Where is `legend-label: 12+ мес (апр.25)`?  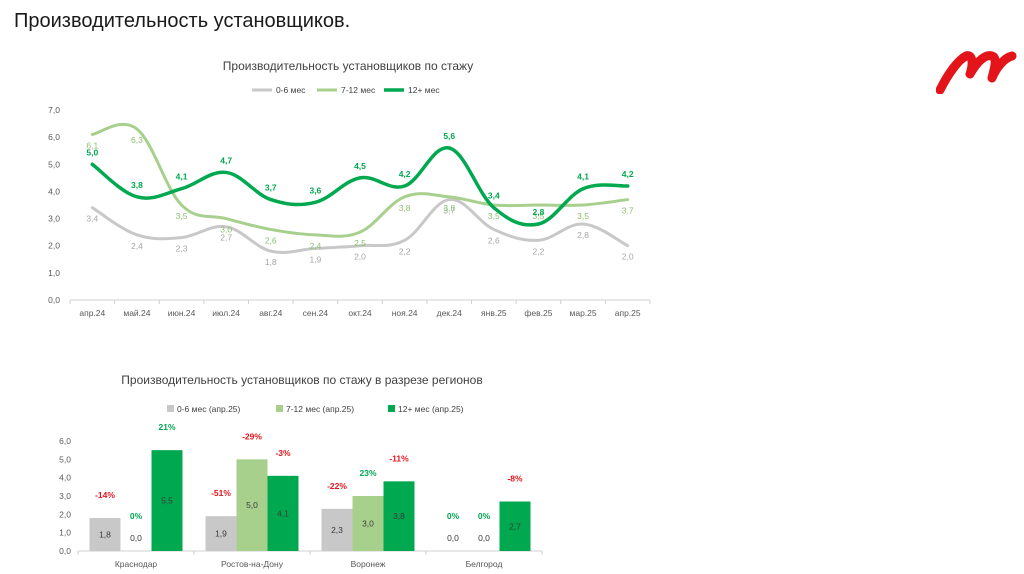 legend-label: 12+ мес (апр.25) is located at coordinates (431, 409).